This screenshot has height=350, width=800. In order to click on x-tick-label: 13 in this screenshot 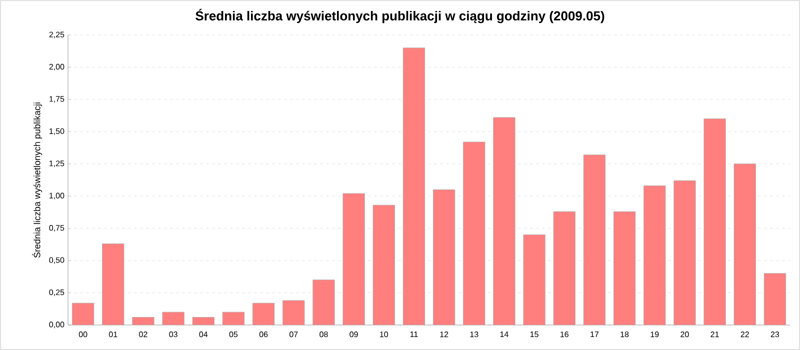, I will do `click(474, 335)`.